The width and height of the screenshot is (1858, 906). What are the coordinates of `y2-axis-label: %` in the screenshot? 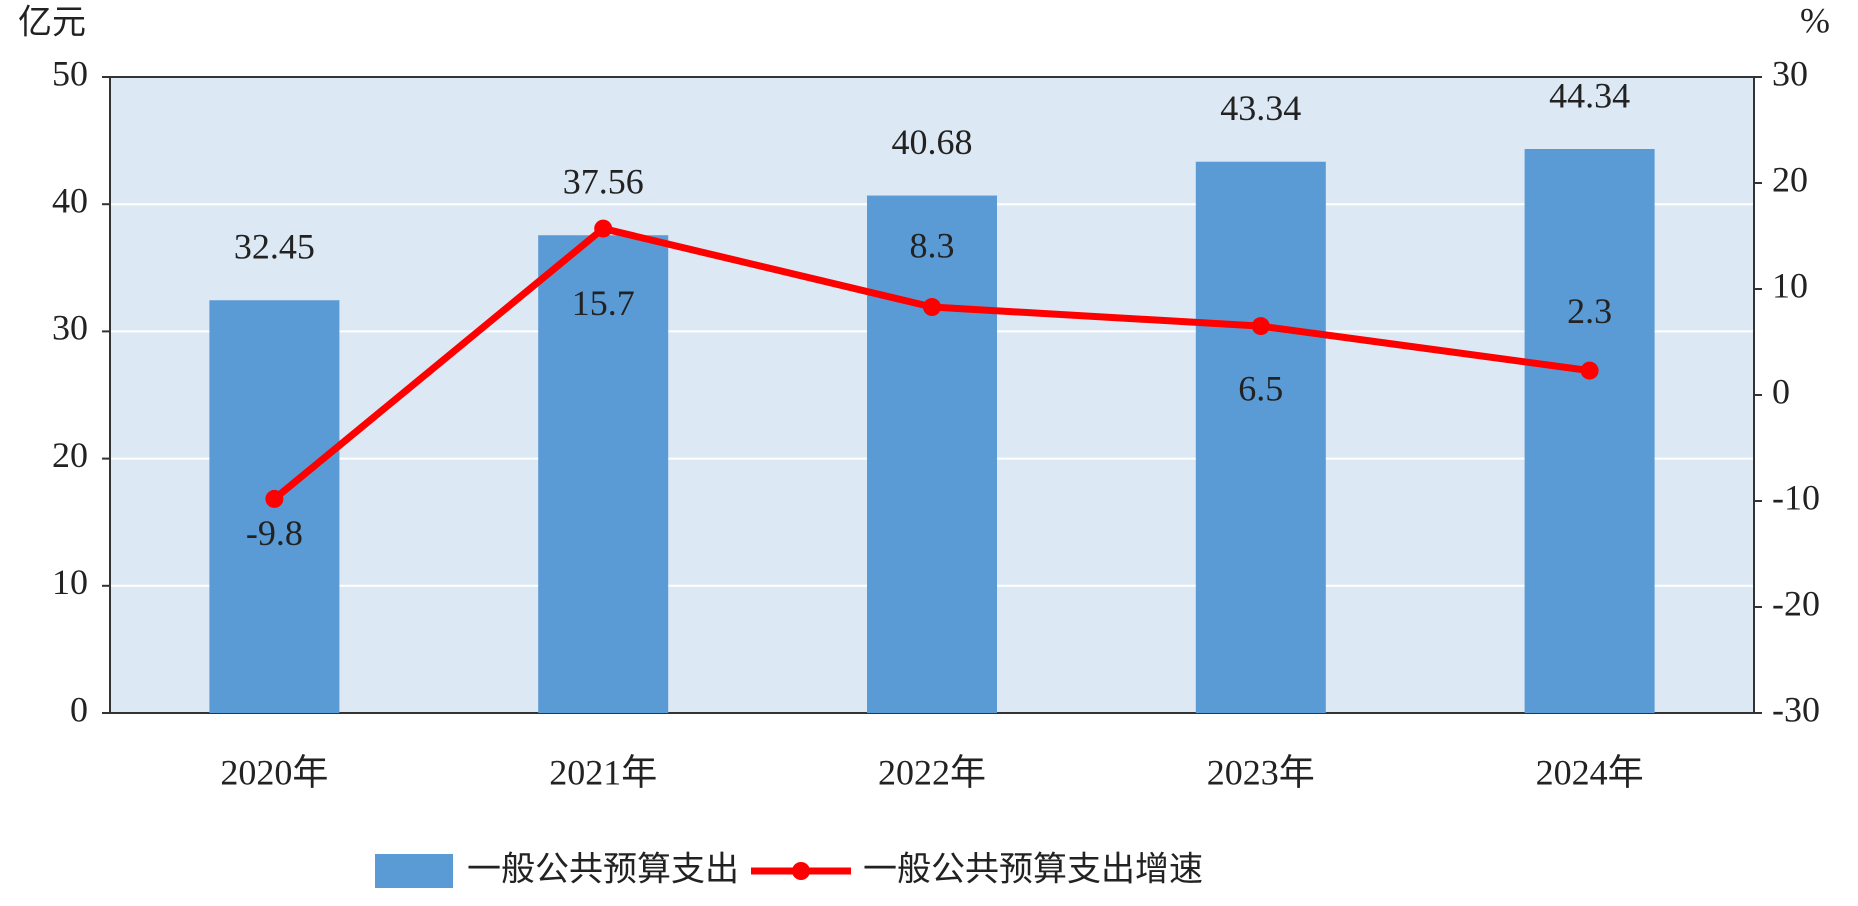 It's located at (1815, 20).